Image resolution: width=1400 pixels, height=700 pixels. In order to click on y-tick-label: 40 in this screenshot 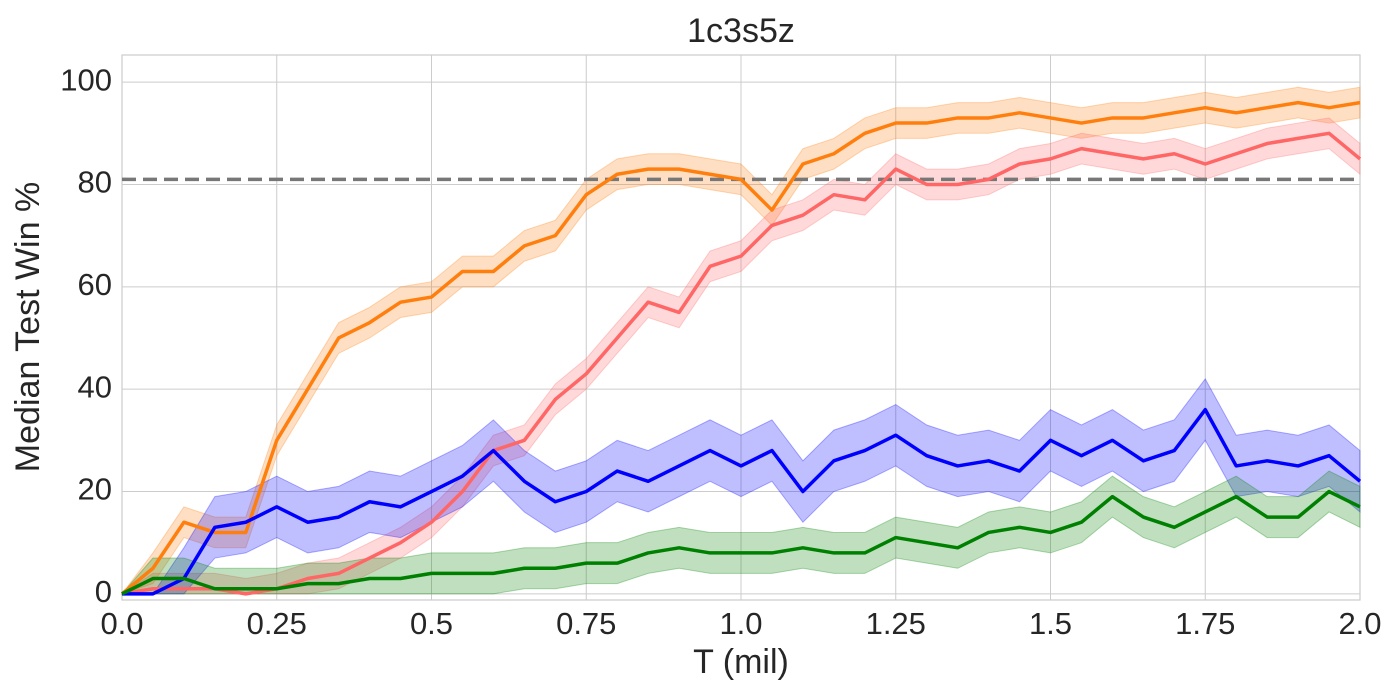, I will do `click(95, 386)`.